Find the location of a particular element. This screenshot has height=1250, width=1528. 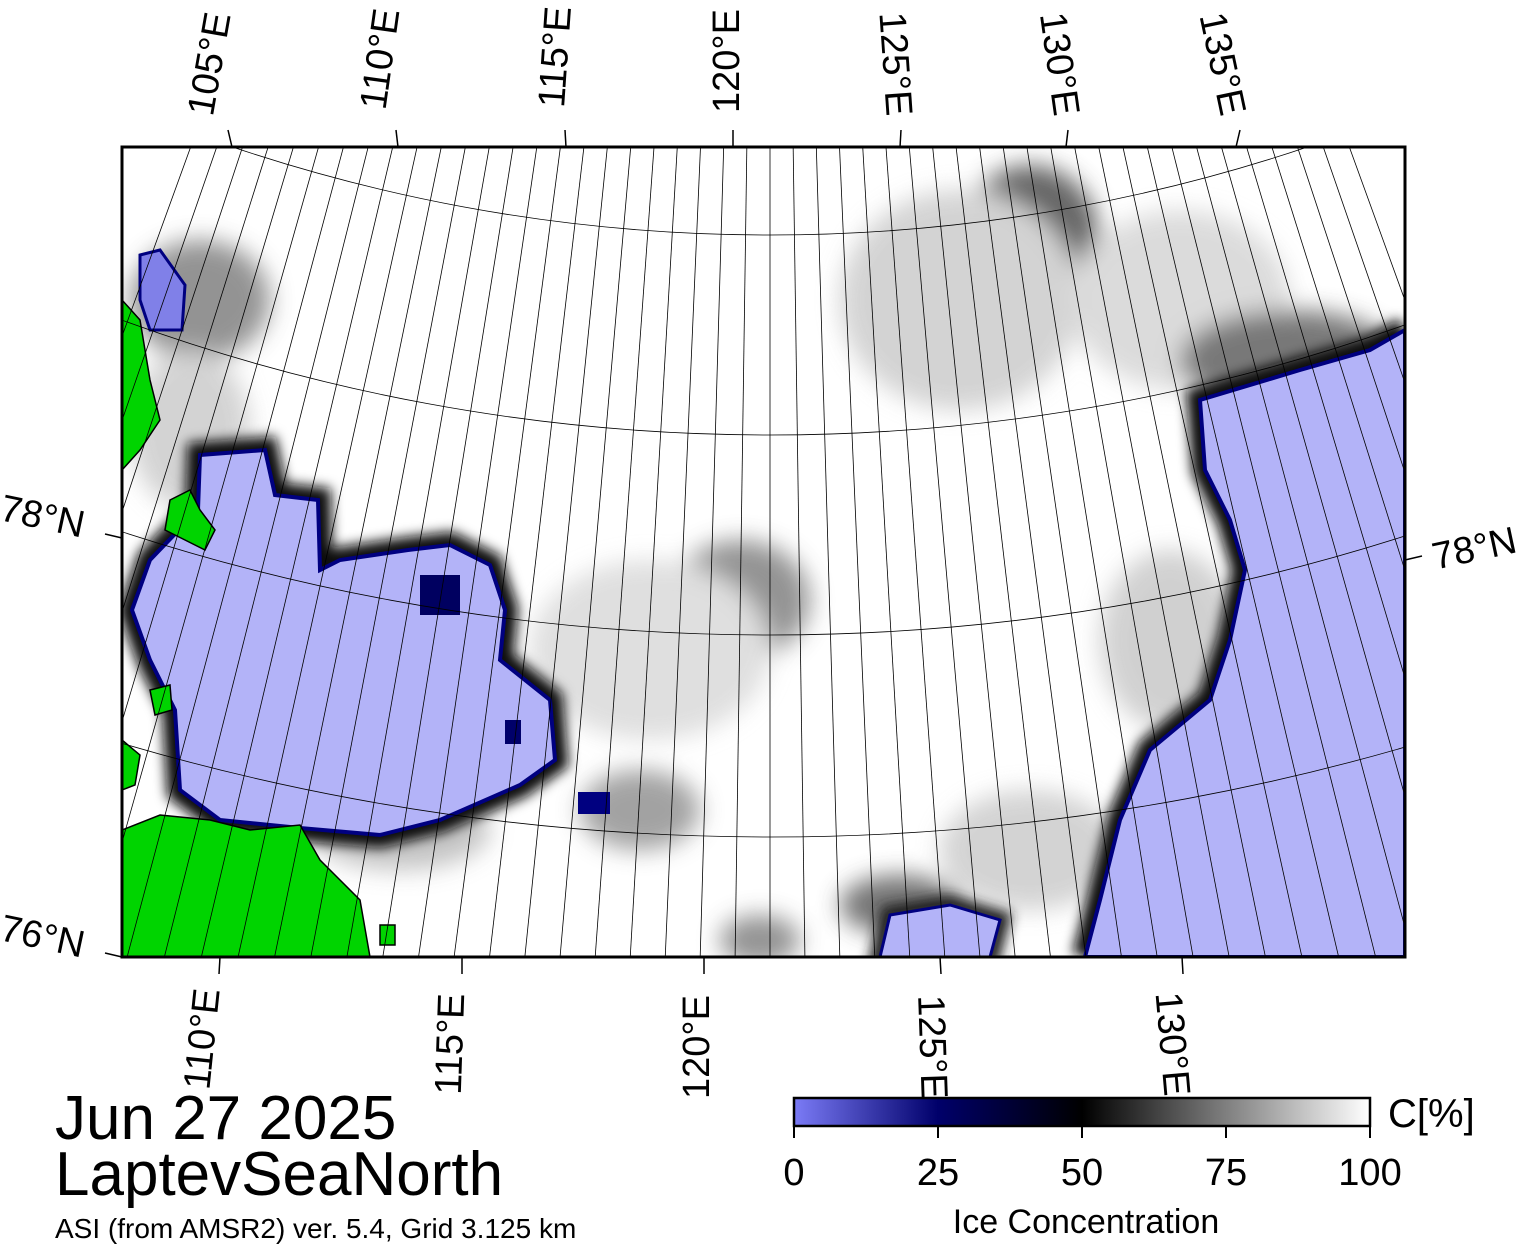

open-water-east is located at coordinates (1243, 642).